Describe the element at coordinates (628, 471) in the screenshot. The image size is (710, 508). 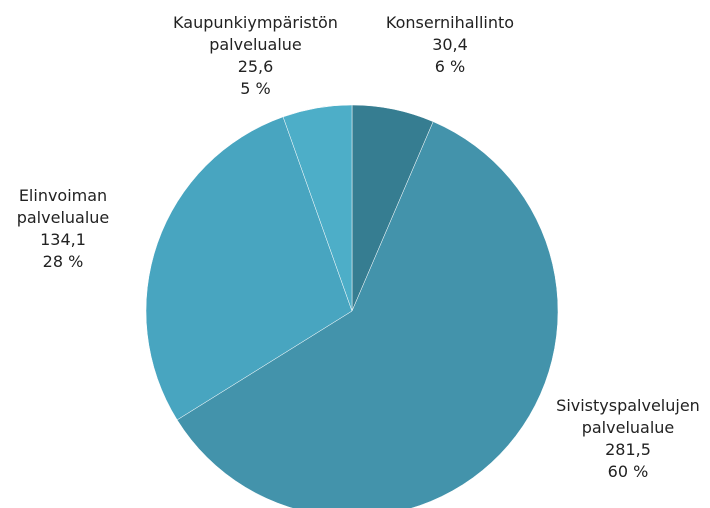
I see `percent-label: 60 %` at that location.